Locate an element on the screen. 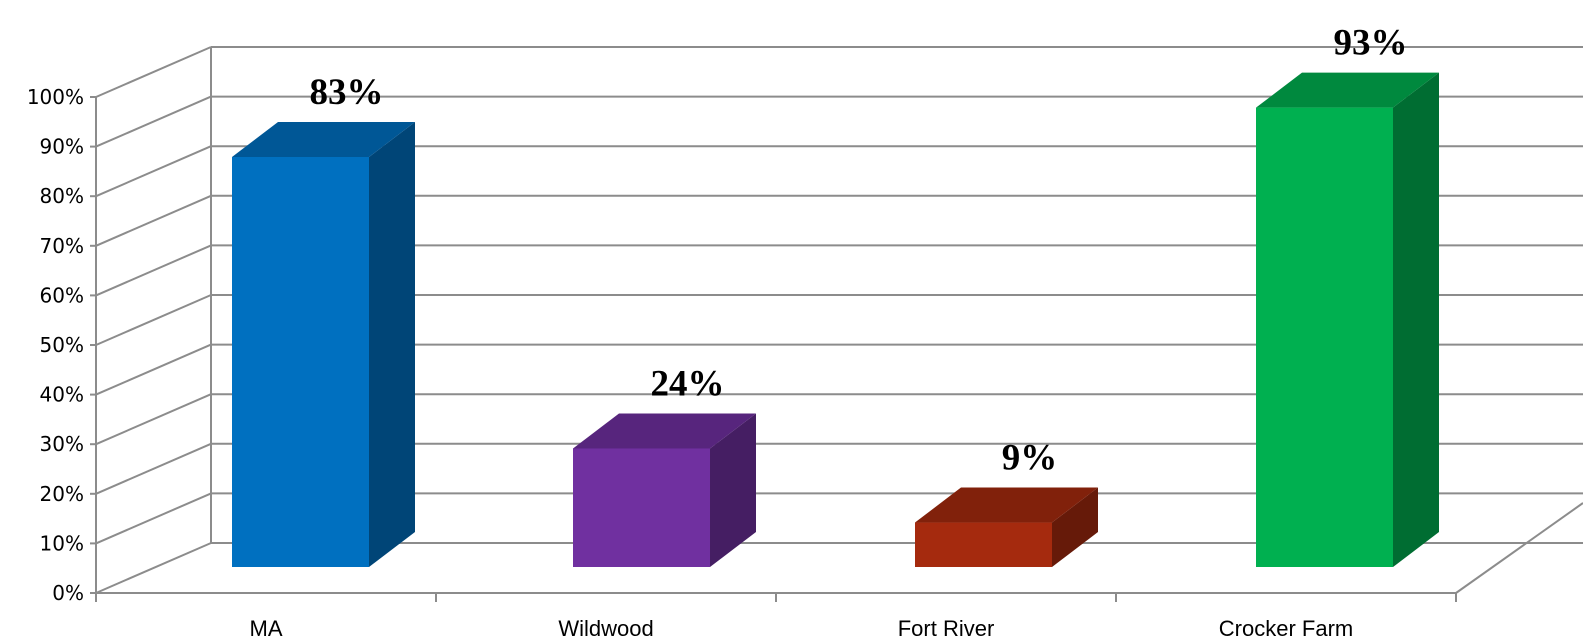 This screenshot has height=644, width=1583. y-tick-label: 10% is located at coordinates (62, 543).